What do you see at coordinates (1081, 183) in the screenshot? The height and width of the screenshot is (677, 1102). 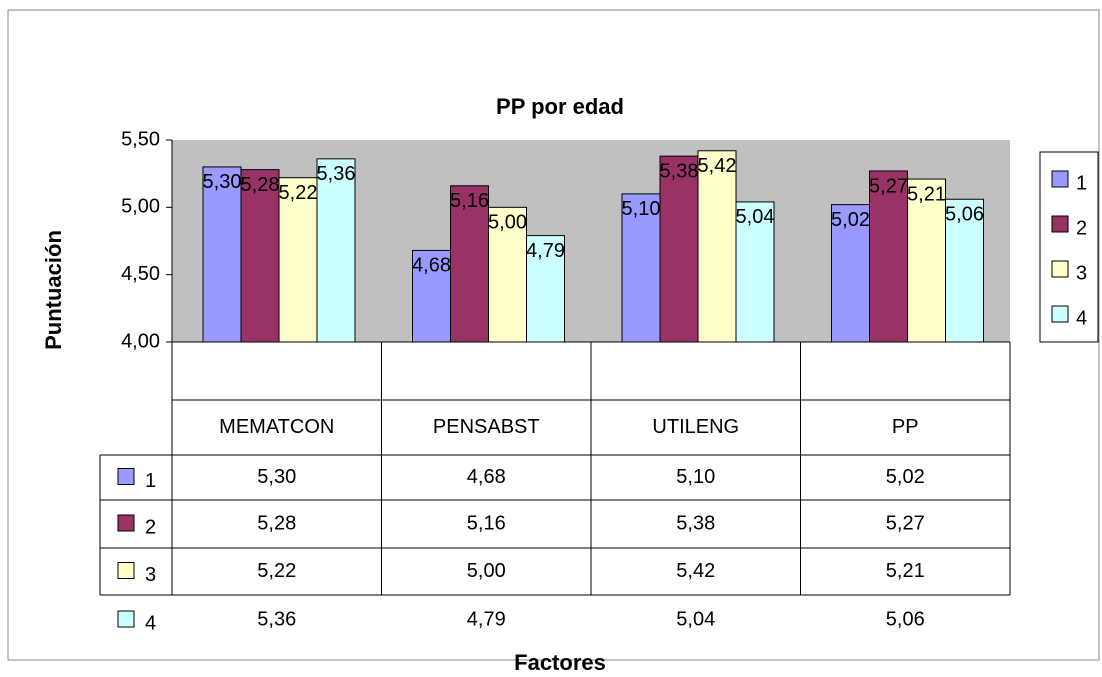 I see `legend-label: 1` at bounding box center [1081, 183].